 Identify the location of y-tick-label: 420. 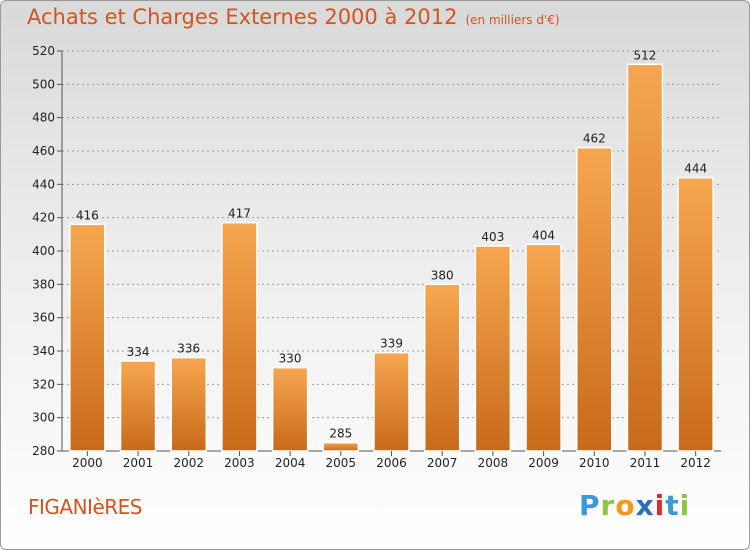
(43, 218).